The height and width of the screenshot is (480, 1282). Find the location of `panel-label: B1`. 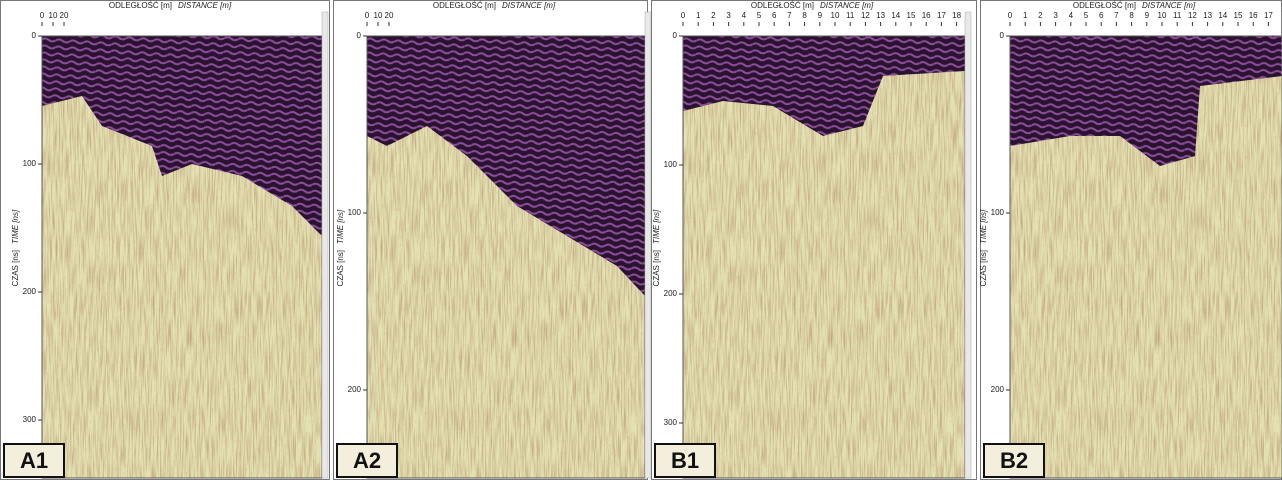

panel-label: B1 is located at coordinates (685, 460).